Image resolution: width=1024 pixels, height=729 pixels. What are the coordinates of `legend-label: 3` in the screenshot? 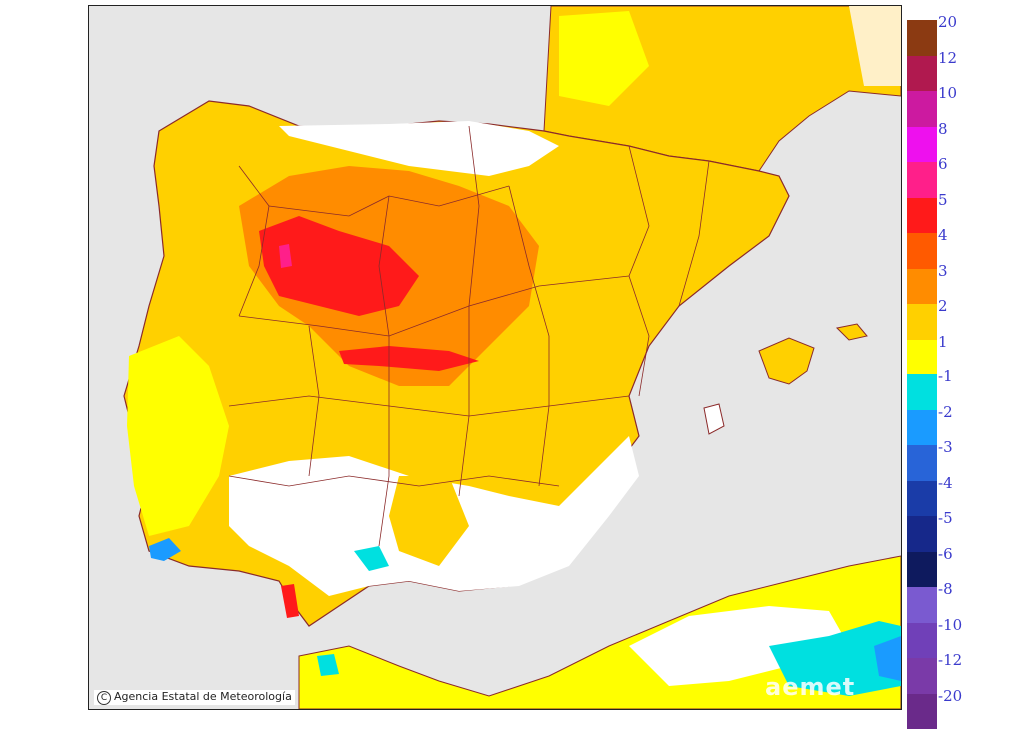 It's located at (943, 271).